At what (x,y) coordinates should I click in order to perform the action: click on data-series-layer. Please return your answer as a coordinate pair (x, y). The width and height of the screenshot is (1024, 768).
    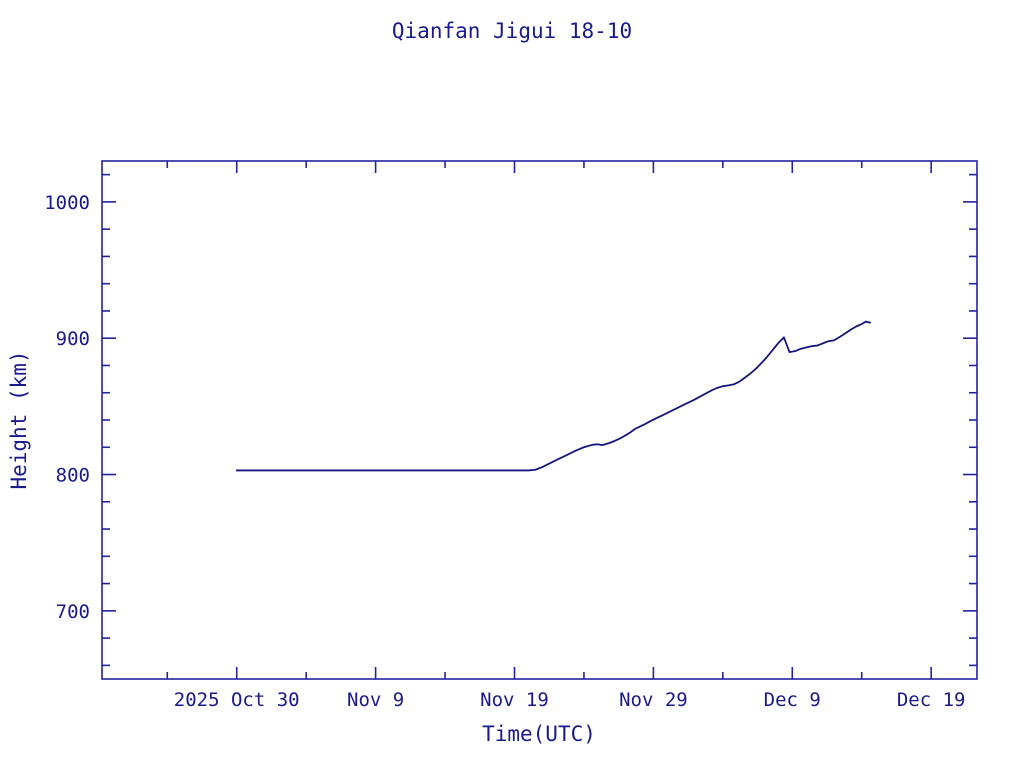
    Looking at the image, I should click on (553, 396).